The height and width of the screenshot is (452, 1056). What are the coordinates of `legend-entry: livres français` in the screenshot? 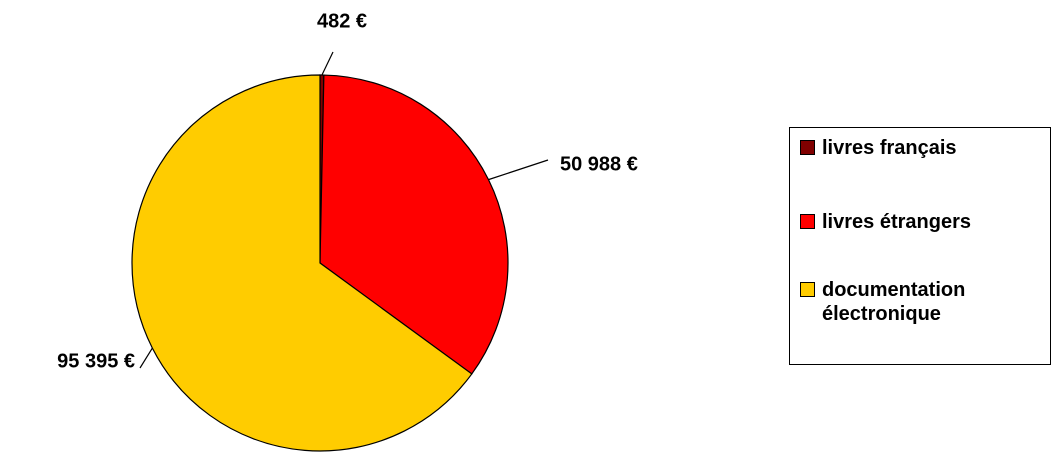 It's located at (925, 148).